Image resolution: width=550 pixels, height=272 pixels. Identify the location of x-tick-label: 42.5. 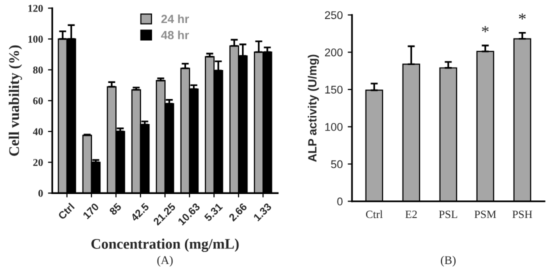
(140, 212).